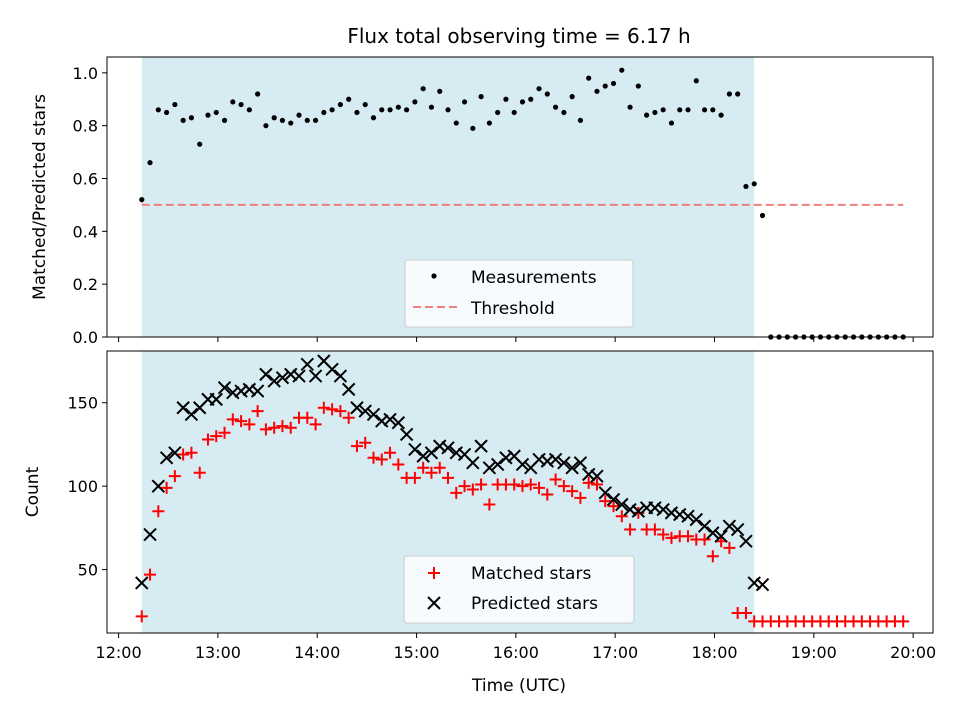  I want to click on y-tick-label: 150, so click(82, 403).